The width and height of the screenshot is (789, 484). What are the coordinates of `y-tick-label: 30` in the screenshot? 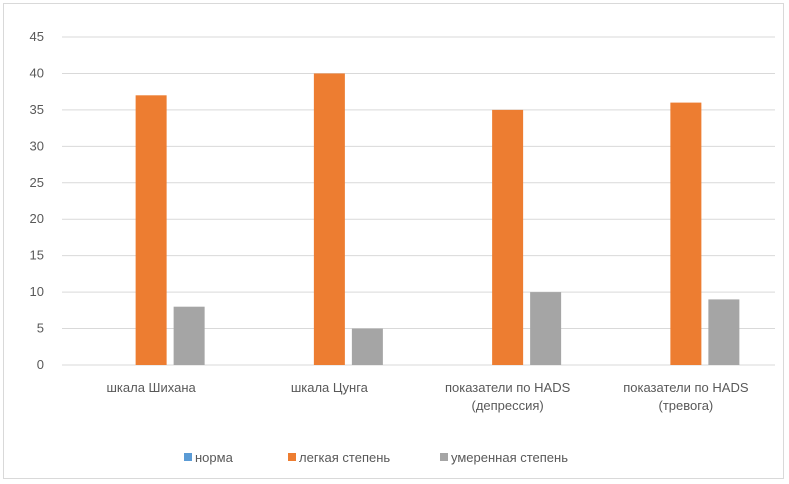 It's located at (37, 145).